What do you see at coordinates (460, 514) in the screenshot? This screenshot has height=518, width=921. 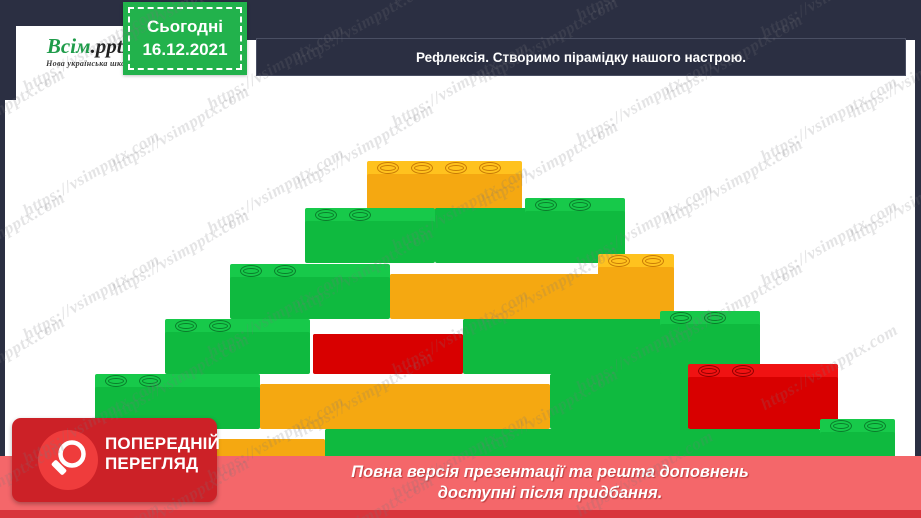 I see `footer-bottom-strip` at bounding box center [460, 514].